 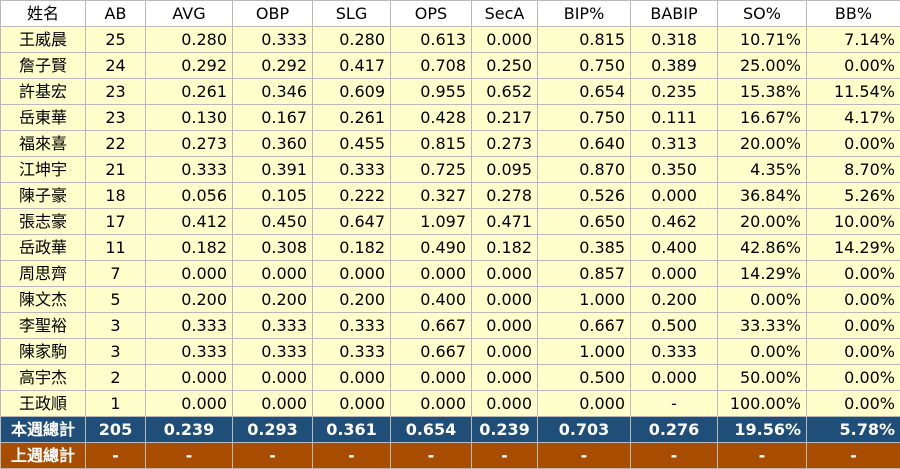 What do you see at coordinates (352, 300) in the screenshot?
I see `cell-slg: 0.200` at bounding box center [352, 300].